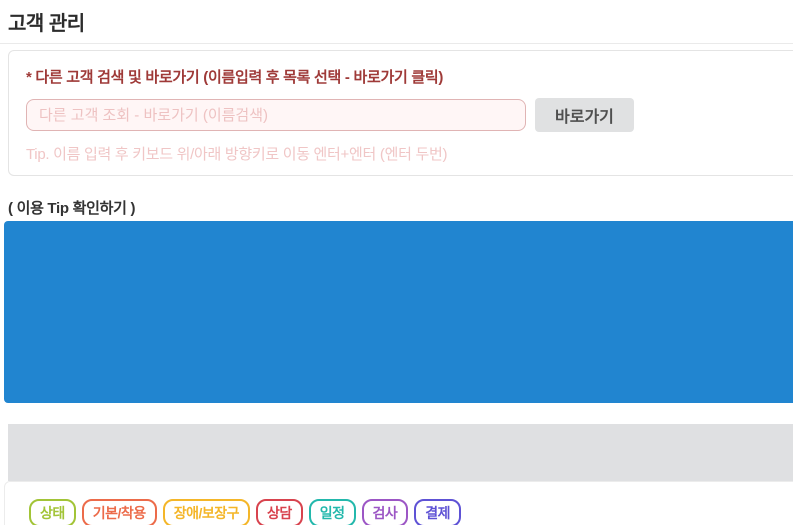 This screenshot has width=793, height=525. I want to click on category-section-card: 상태 기본/착용 장애/보장구 상담 일정 검사 결제, so click(398, 503).